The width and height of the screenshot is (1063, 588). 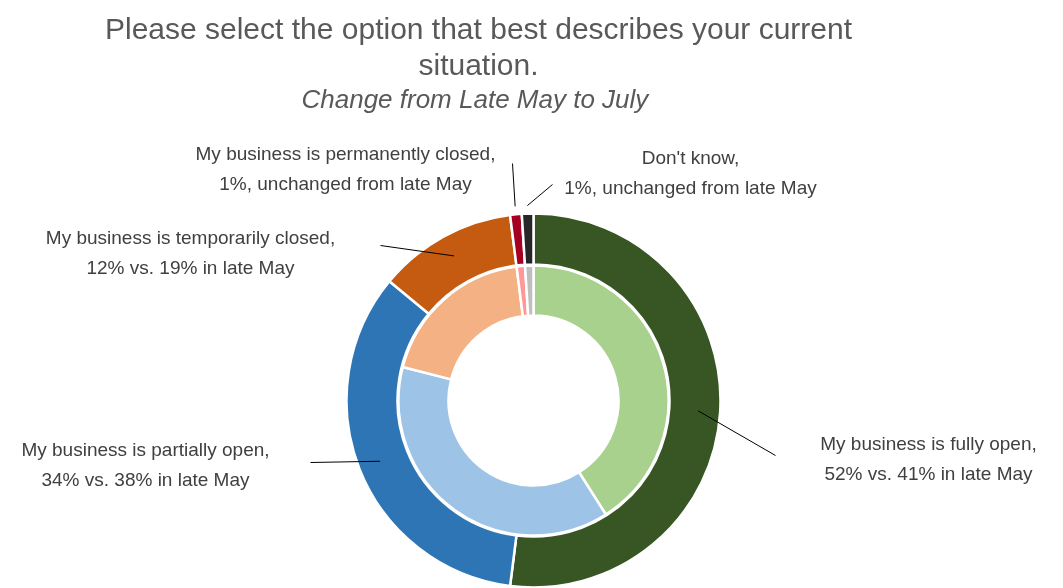 I want to click on chart-subtitle: Change from Late May to July, so click(x=476, y=98).